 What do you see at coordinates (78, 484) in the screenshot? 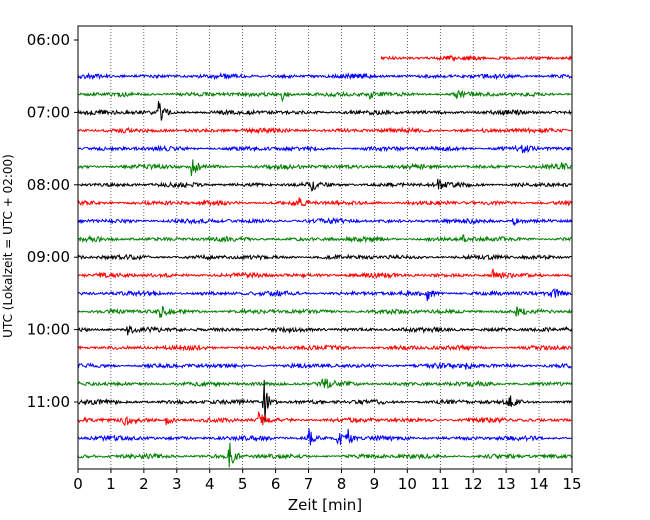
I see `x-tick-label-0: 0` at bounding box center [78, 484].